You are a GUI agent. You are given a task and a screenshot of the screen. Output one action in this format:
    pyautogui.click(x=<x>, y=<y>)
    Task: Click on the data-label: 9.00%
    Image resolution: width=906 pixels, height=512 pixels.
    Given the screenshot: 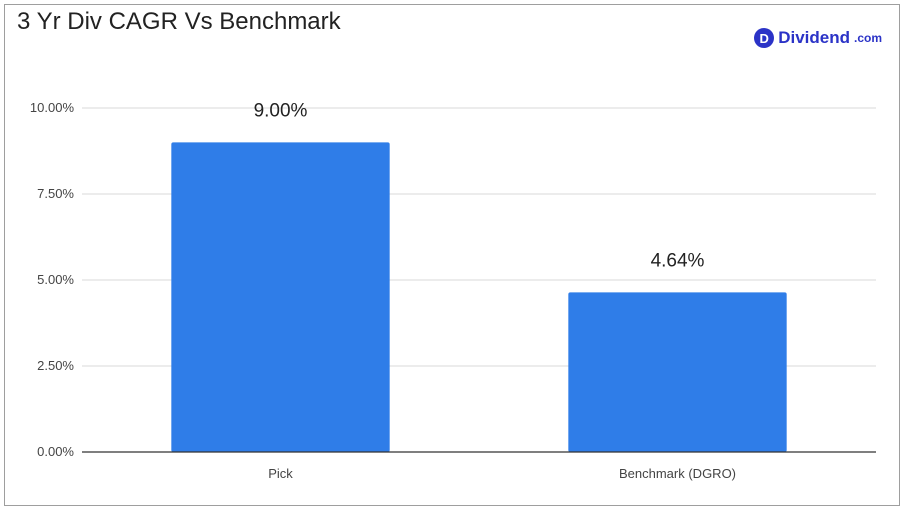 What is the action you would take?
    pyautogui.click(x=281, y=110)
    